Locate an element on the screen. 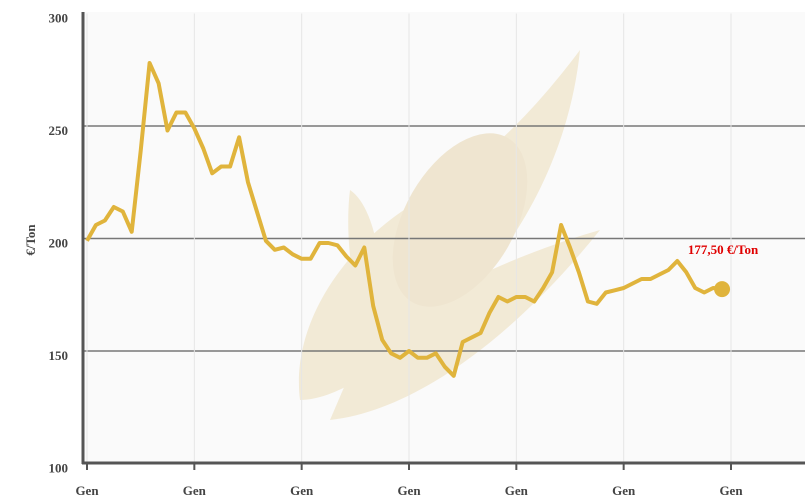 The height and width of the screenshot is (503, 805). value-label: 177,50 €/Ton is located at coordinates (723, 249).